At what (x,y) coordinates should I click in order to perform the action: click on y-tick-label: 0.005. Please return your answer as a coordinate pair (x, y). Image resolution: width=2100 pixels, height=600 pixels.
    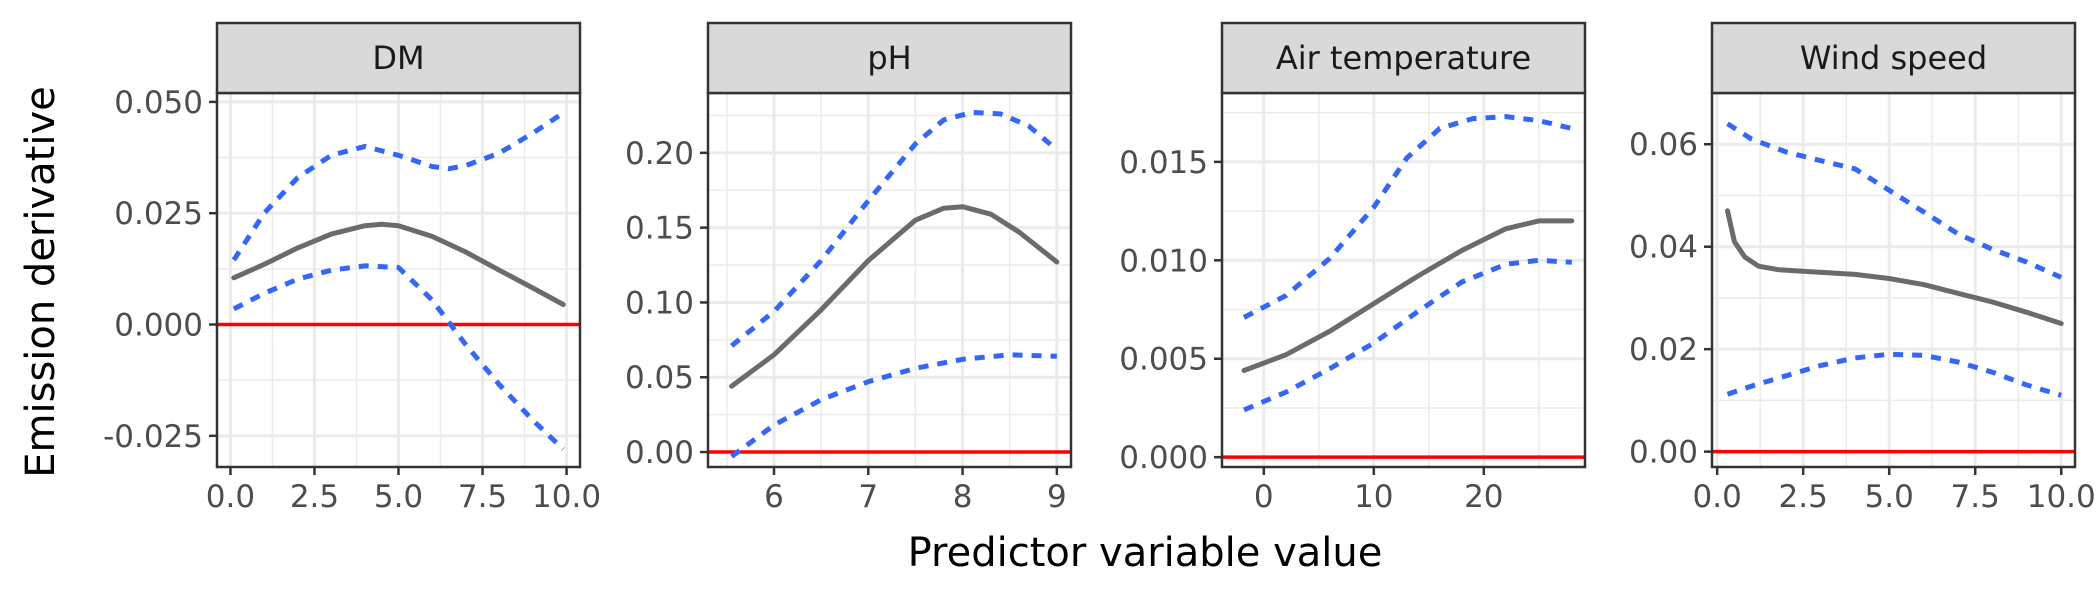
    Looking at the image, I should click on (1163, 360).